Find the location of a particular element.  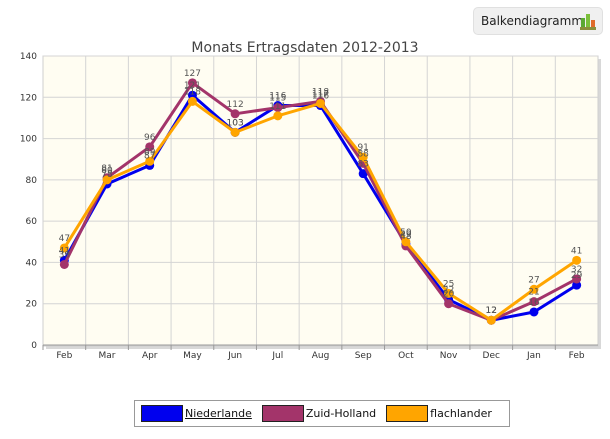

legend-item-flachlander: flachlander is located at coordinates (439, 413).